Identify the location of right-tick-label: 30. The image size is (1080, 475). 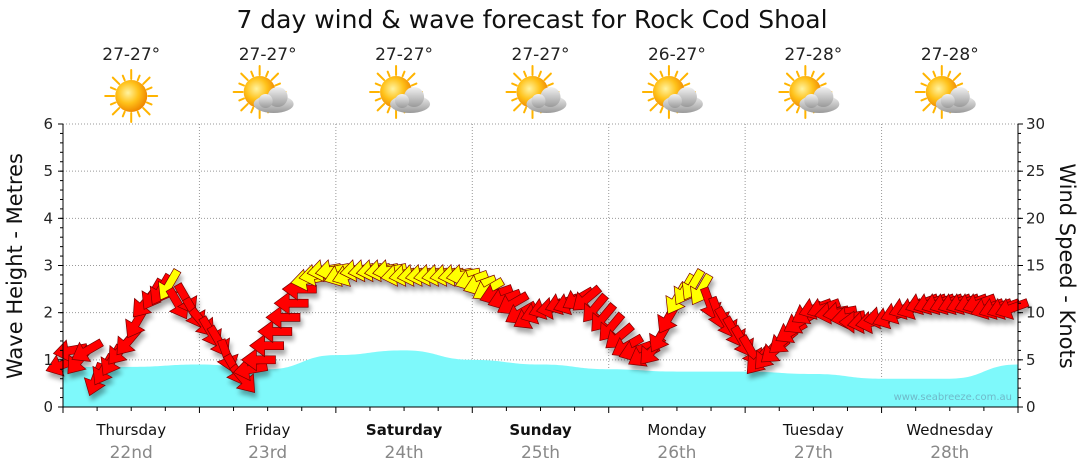
(1035, 124).